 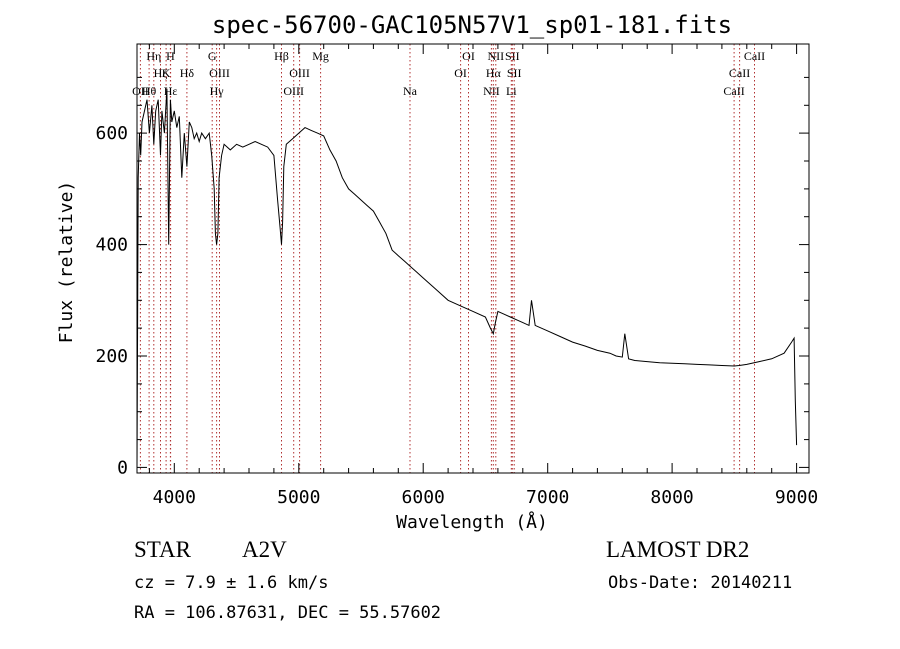 I want to click on marker-label-18: NII, so click(x=491, y=91).